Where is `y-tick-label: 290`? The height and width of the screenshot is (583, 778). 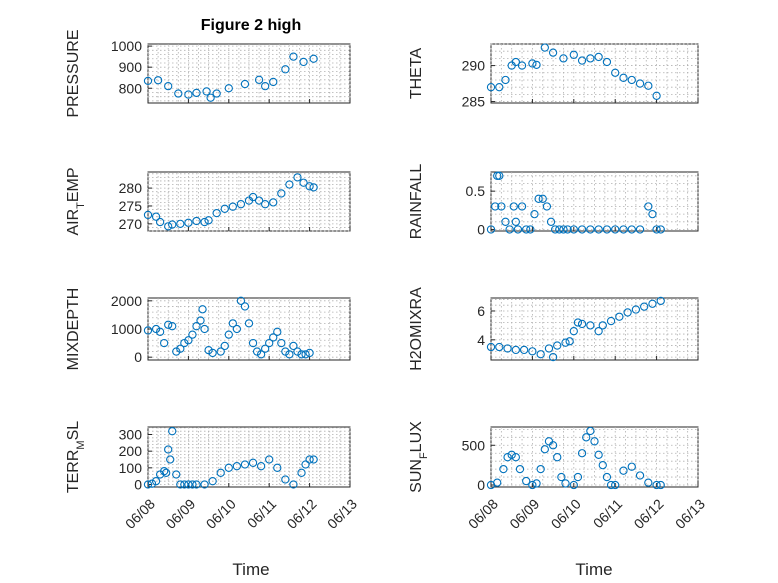 y-tick-label: 290 is located at coordinates (474, 66).